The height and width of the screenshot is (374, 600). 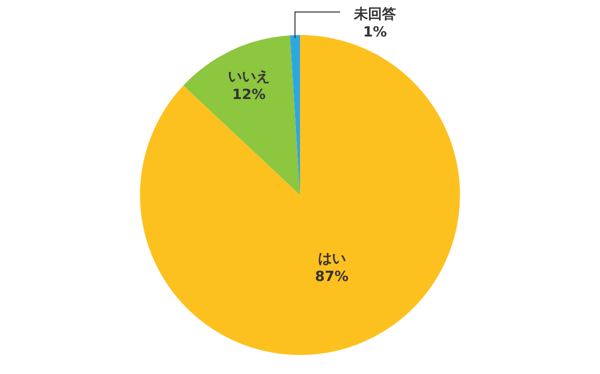 I want to click on data-label: 1%, so click(x=375, y=32).